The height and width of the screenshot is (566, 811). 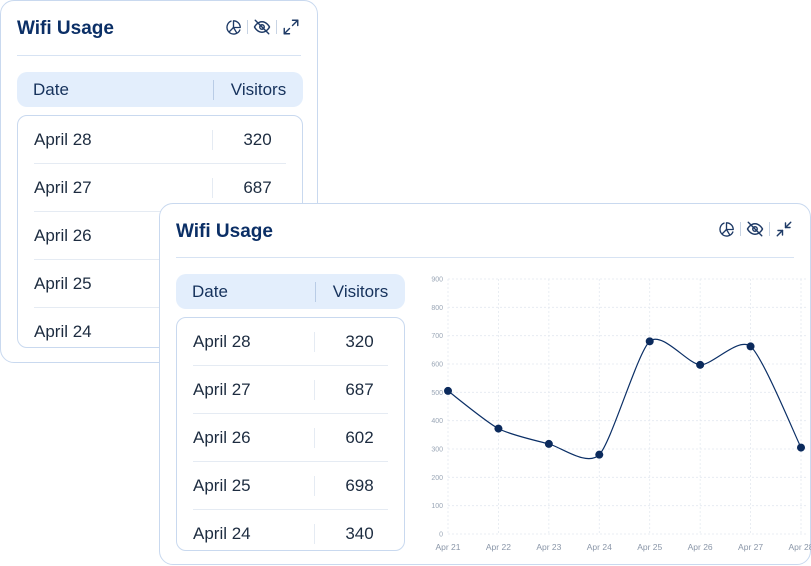 I want to click on y-tick-label: 800, so click(x=437, y=308).